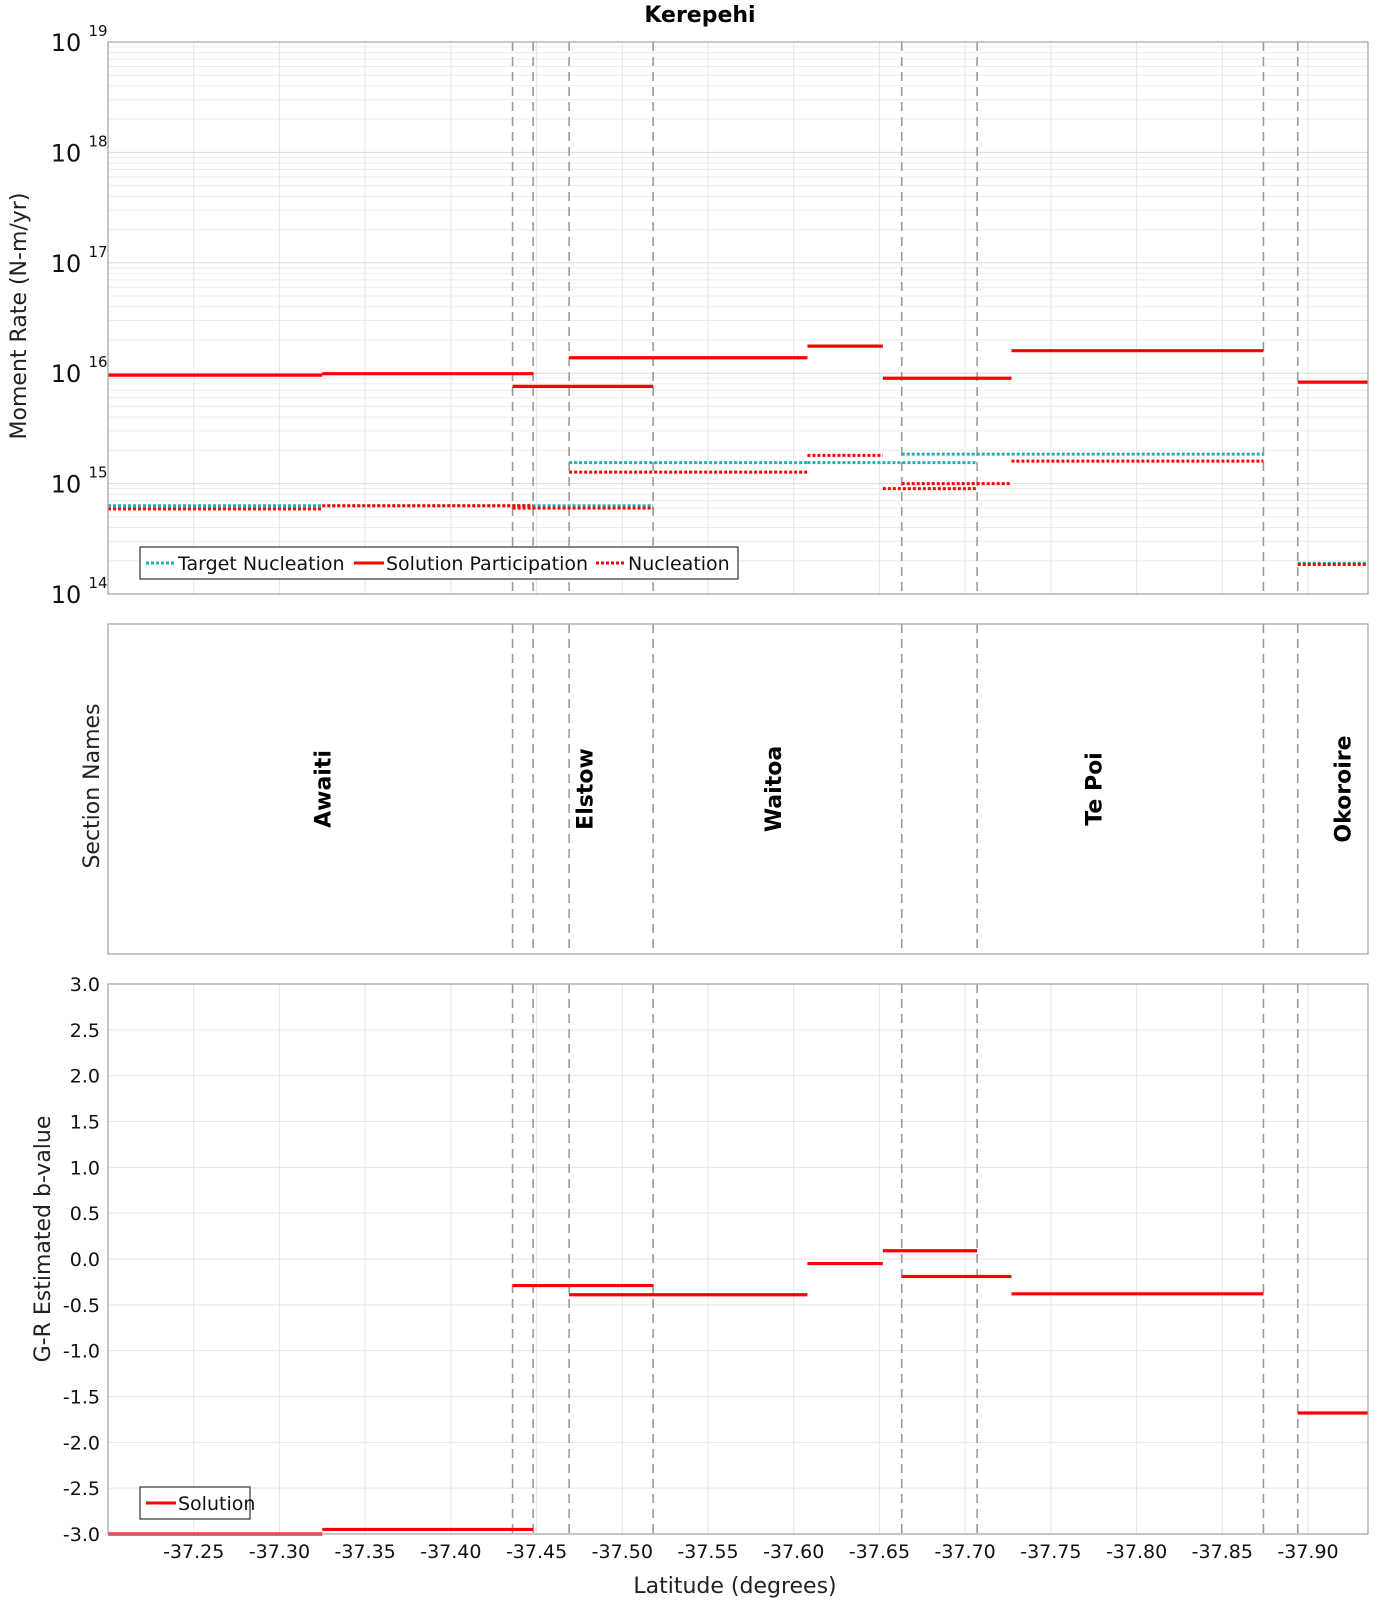 Image resolution: width=1400 pixels, height=1600 pixels. I want to click on bvalue-y-tick-label: -2.0, so click(81, 1443).